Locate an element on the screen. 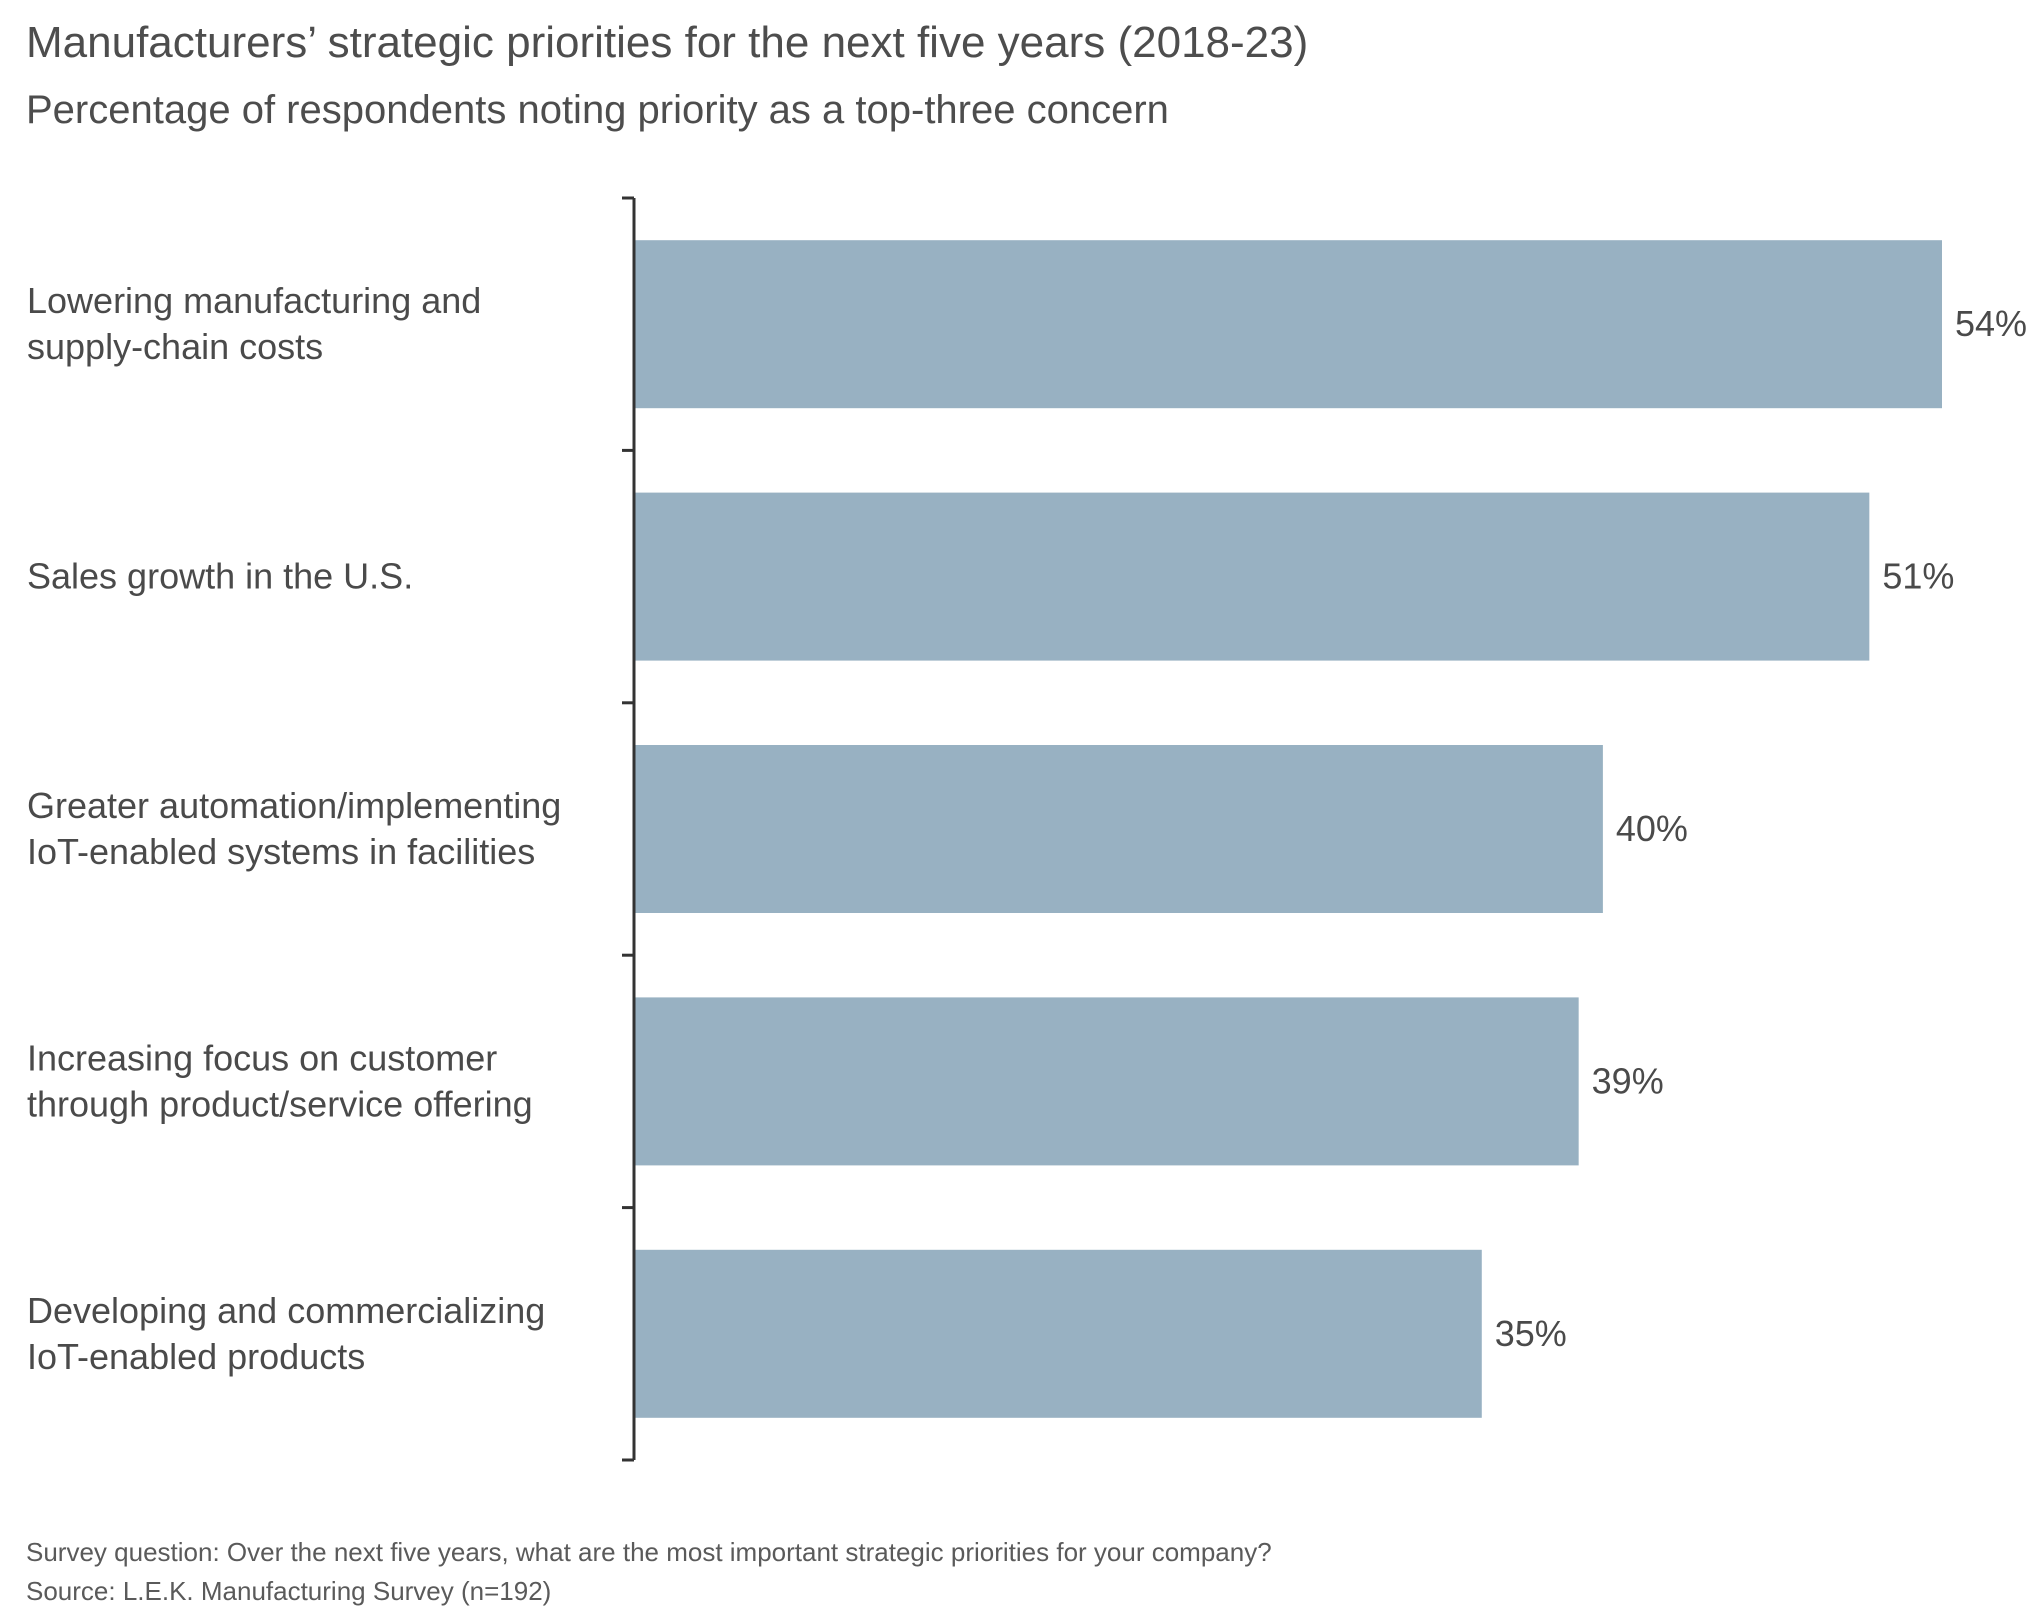  data-label-2: 51% is located at coordinates (1918, 576).